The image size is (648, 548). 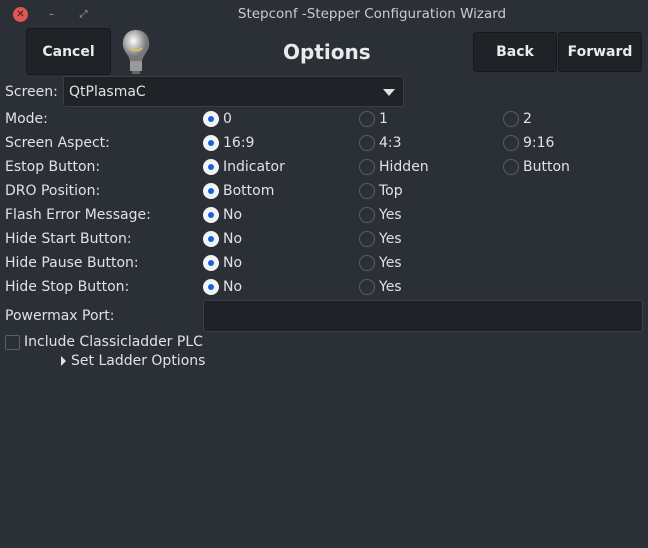 What do you see at coordinates (51, 14) in the screenshot?
I see `minimize-icon: –` at bounding box center [51, 14].